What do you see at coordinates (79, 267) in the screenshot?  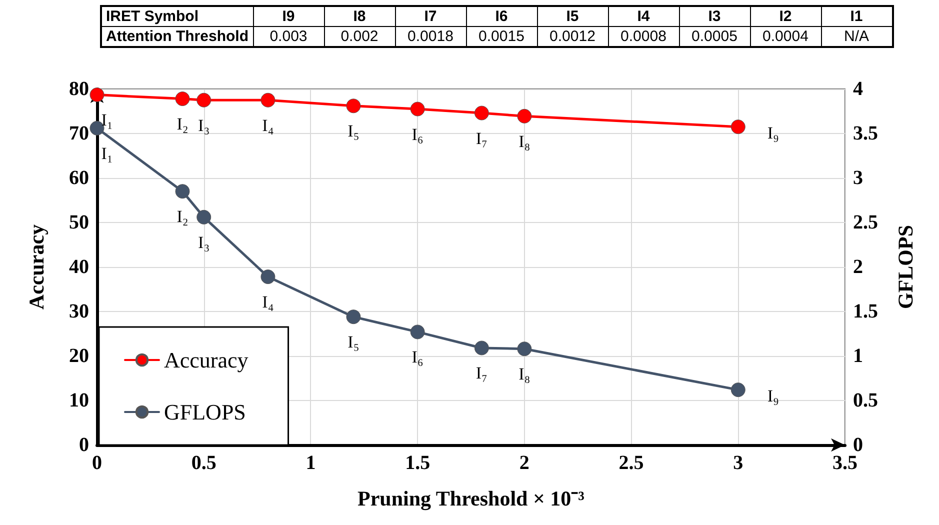 I see `y-tick-label: 40` at bounding box center [79, 267].